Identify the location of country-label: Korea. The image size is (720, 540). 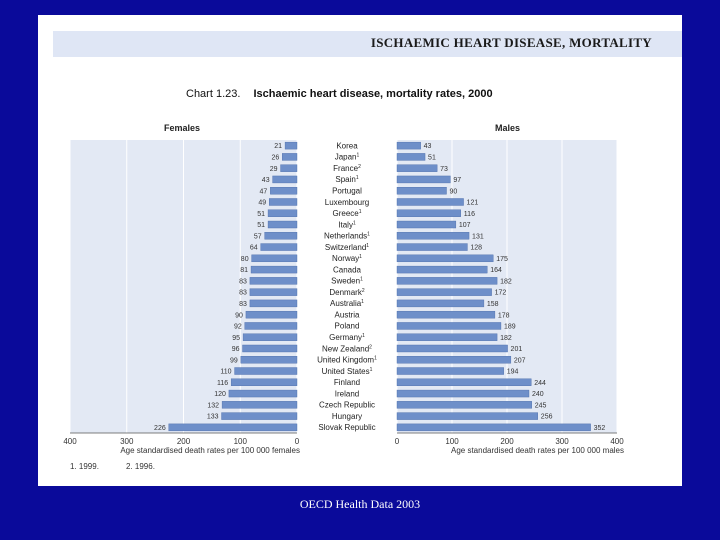
(347, 145).